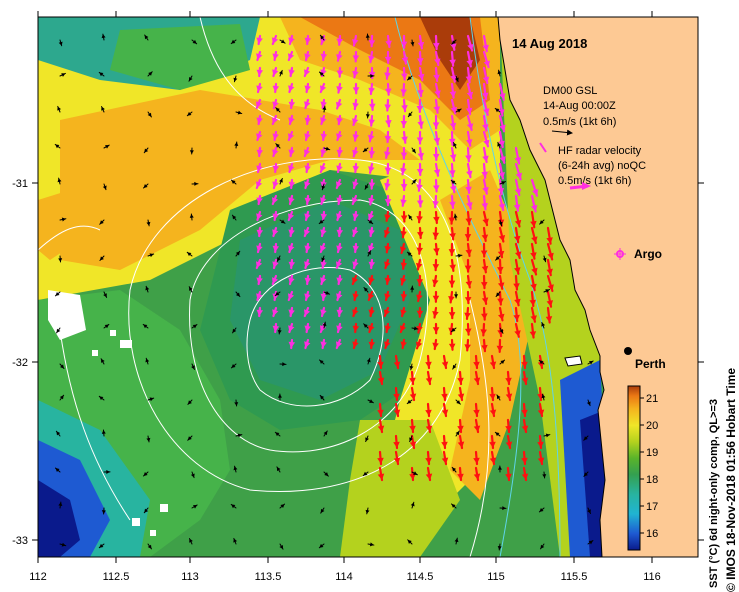 Image resolution: width=739 pixels, height=592 pixels. I want to click on x-tick-label: 112.5, so click(116, 577).